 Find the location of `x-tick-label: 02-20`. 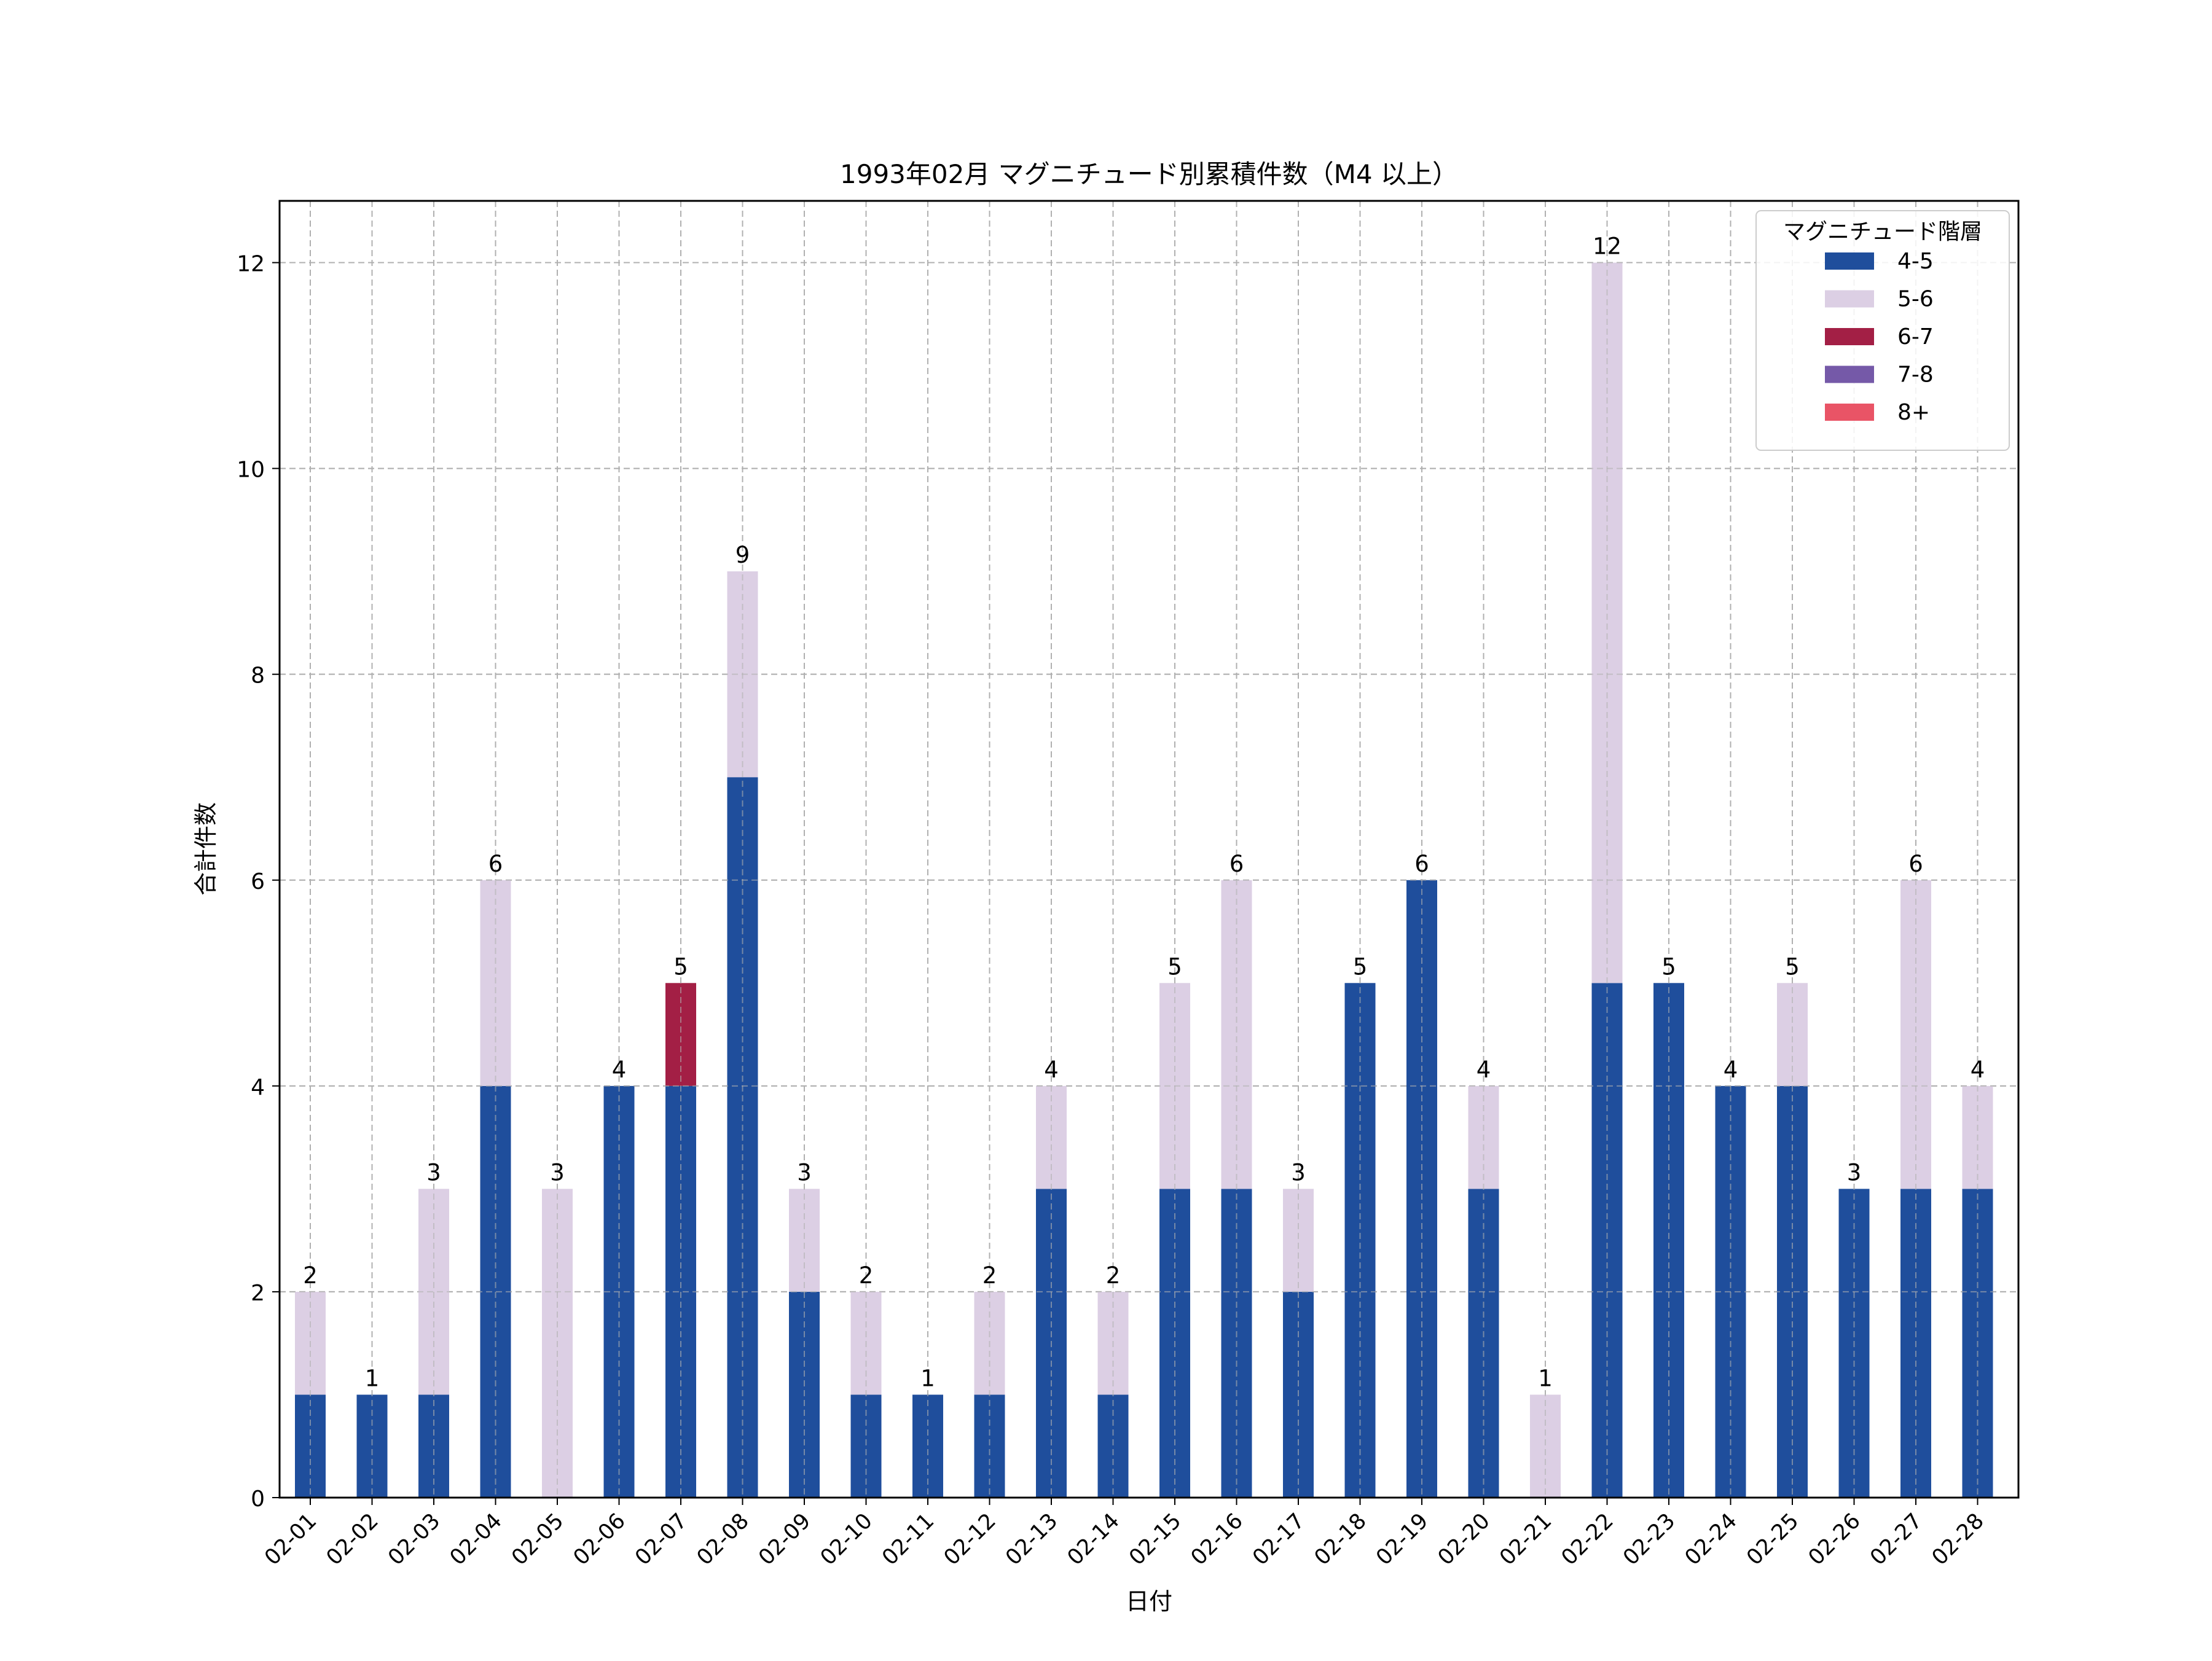

x-tick-label: 02-20 is located at coordinates (1464, 1539).